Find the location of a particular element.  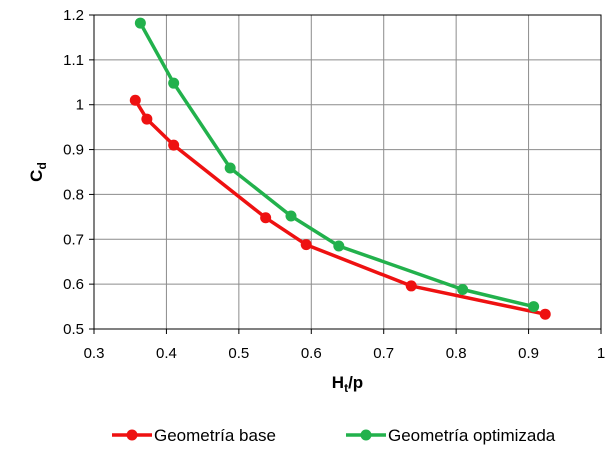

y-axis-title: Cd is located at coordinates (38, 172).